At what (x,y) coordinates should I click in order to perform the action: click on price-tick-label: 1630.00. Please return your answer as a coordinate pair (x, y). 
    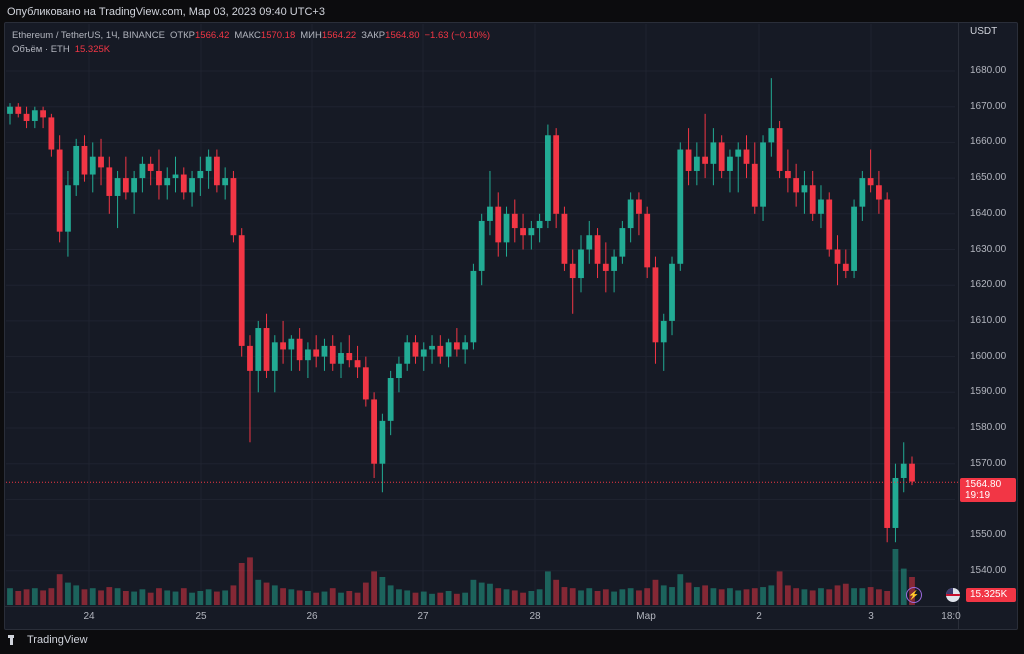
    Looking at the image, I should click on (988, 249).